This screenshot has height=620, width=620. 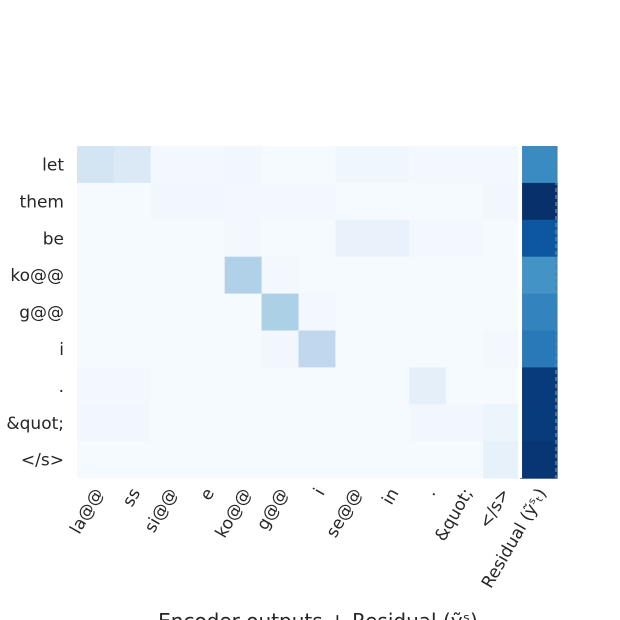 I want to click on x-tick-label: ., so click(x=430, y=492).